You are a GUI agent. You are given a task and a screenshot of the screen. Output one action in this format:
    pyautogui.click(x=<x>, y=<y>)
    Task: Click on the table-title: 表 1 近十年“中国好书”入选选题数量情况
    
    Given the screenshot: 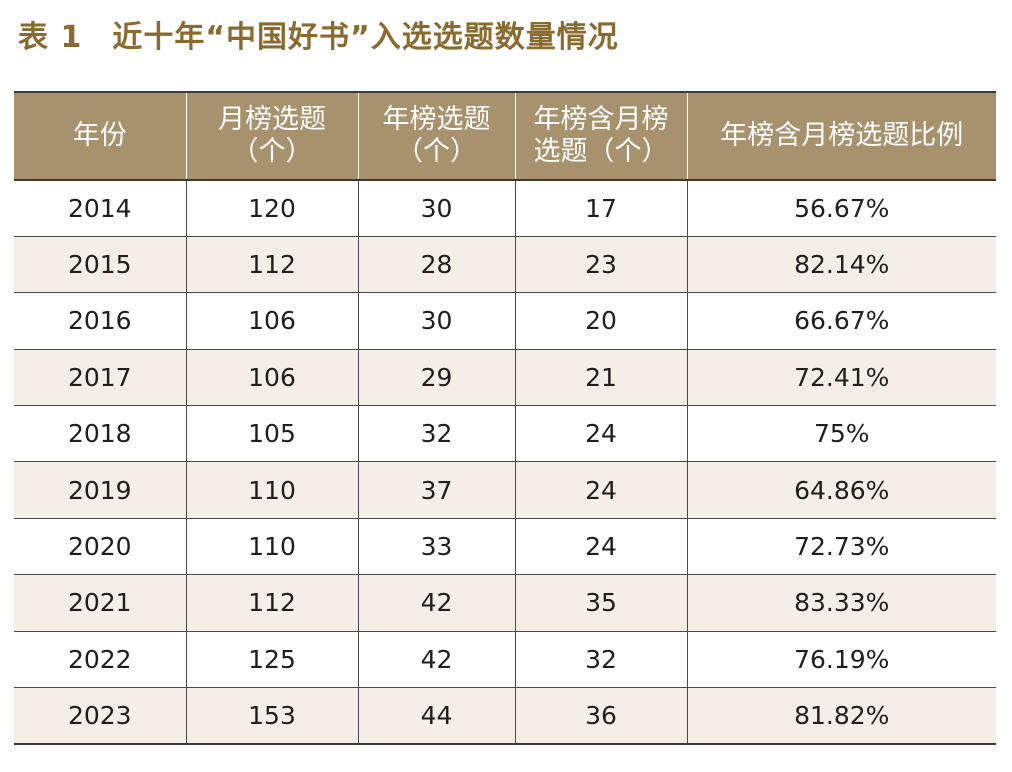 What is the action you would take?
    pyautogui.click(x=318, y=38)
    